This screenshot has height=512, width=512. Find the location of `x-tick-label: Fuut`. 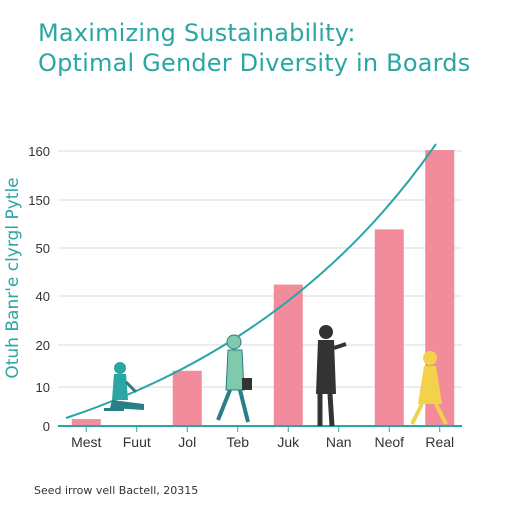

x-tick-label: Fuut is located at coordinates (137, 442).